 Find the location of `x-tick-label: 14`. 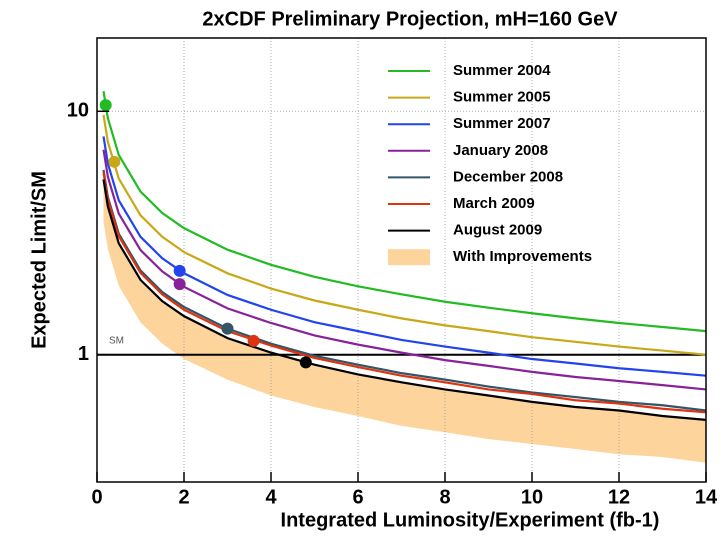

x-tick-label: 14 is located at coordinates (706, 497).